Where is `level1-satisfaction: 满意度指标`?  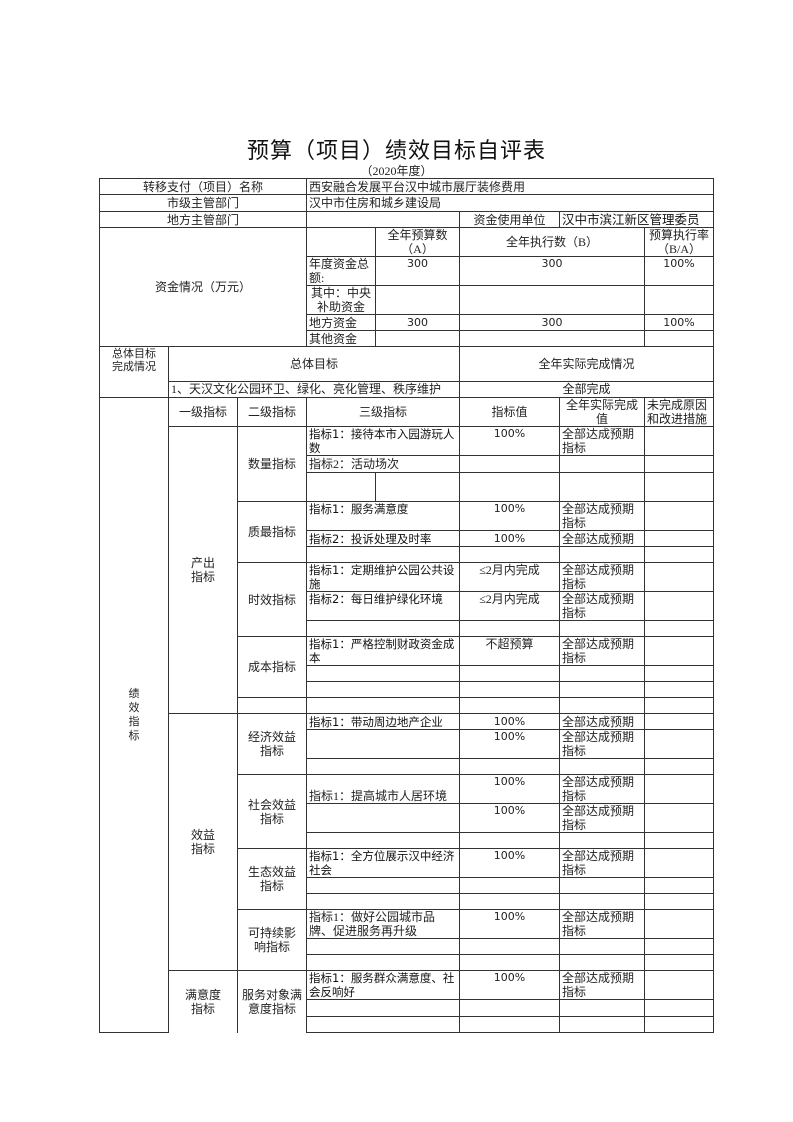
level1-satisfaction: 满意度指标 is located at coordinates (203, 1001).